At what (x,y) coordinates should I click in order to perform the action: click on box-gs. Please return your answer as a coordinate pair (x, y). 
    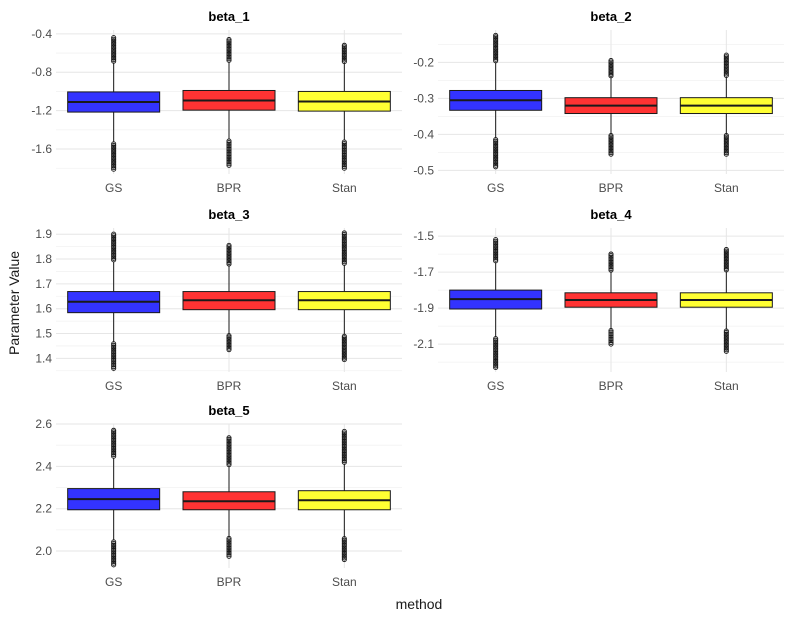
    Looking at the image, I should click on (114, 301).